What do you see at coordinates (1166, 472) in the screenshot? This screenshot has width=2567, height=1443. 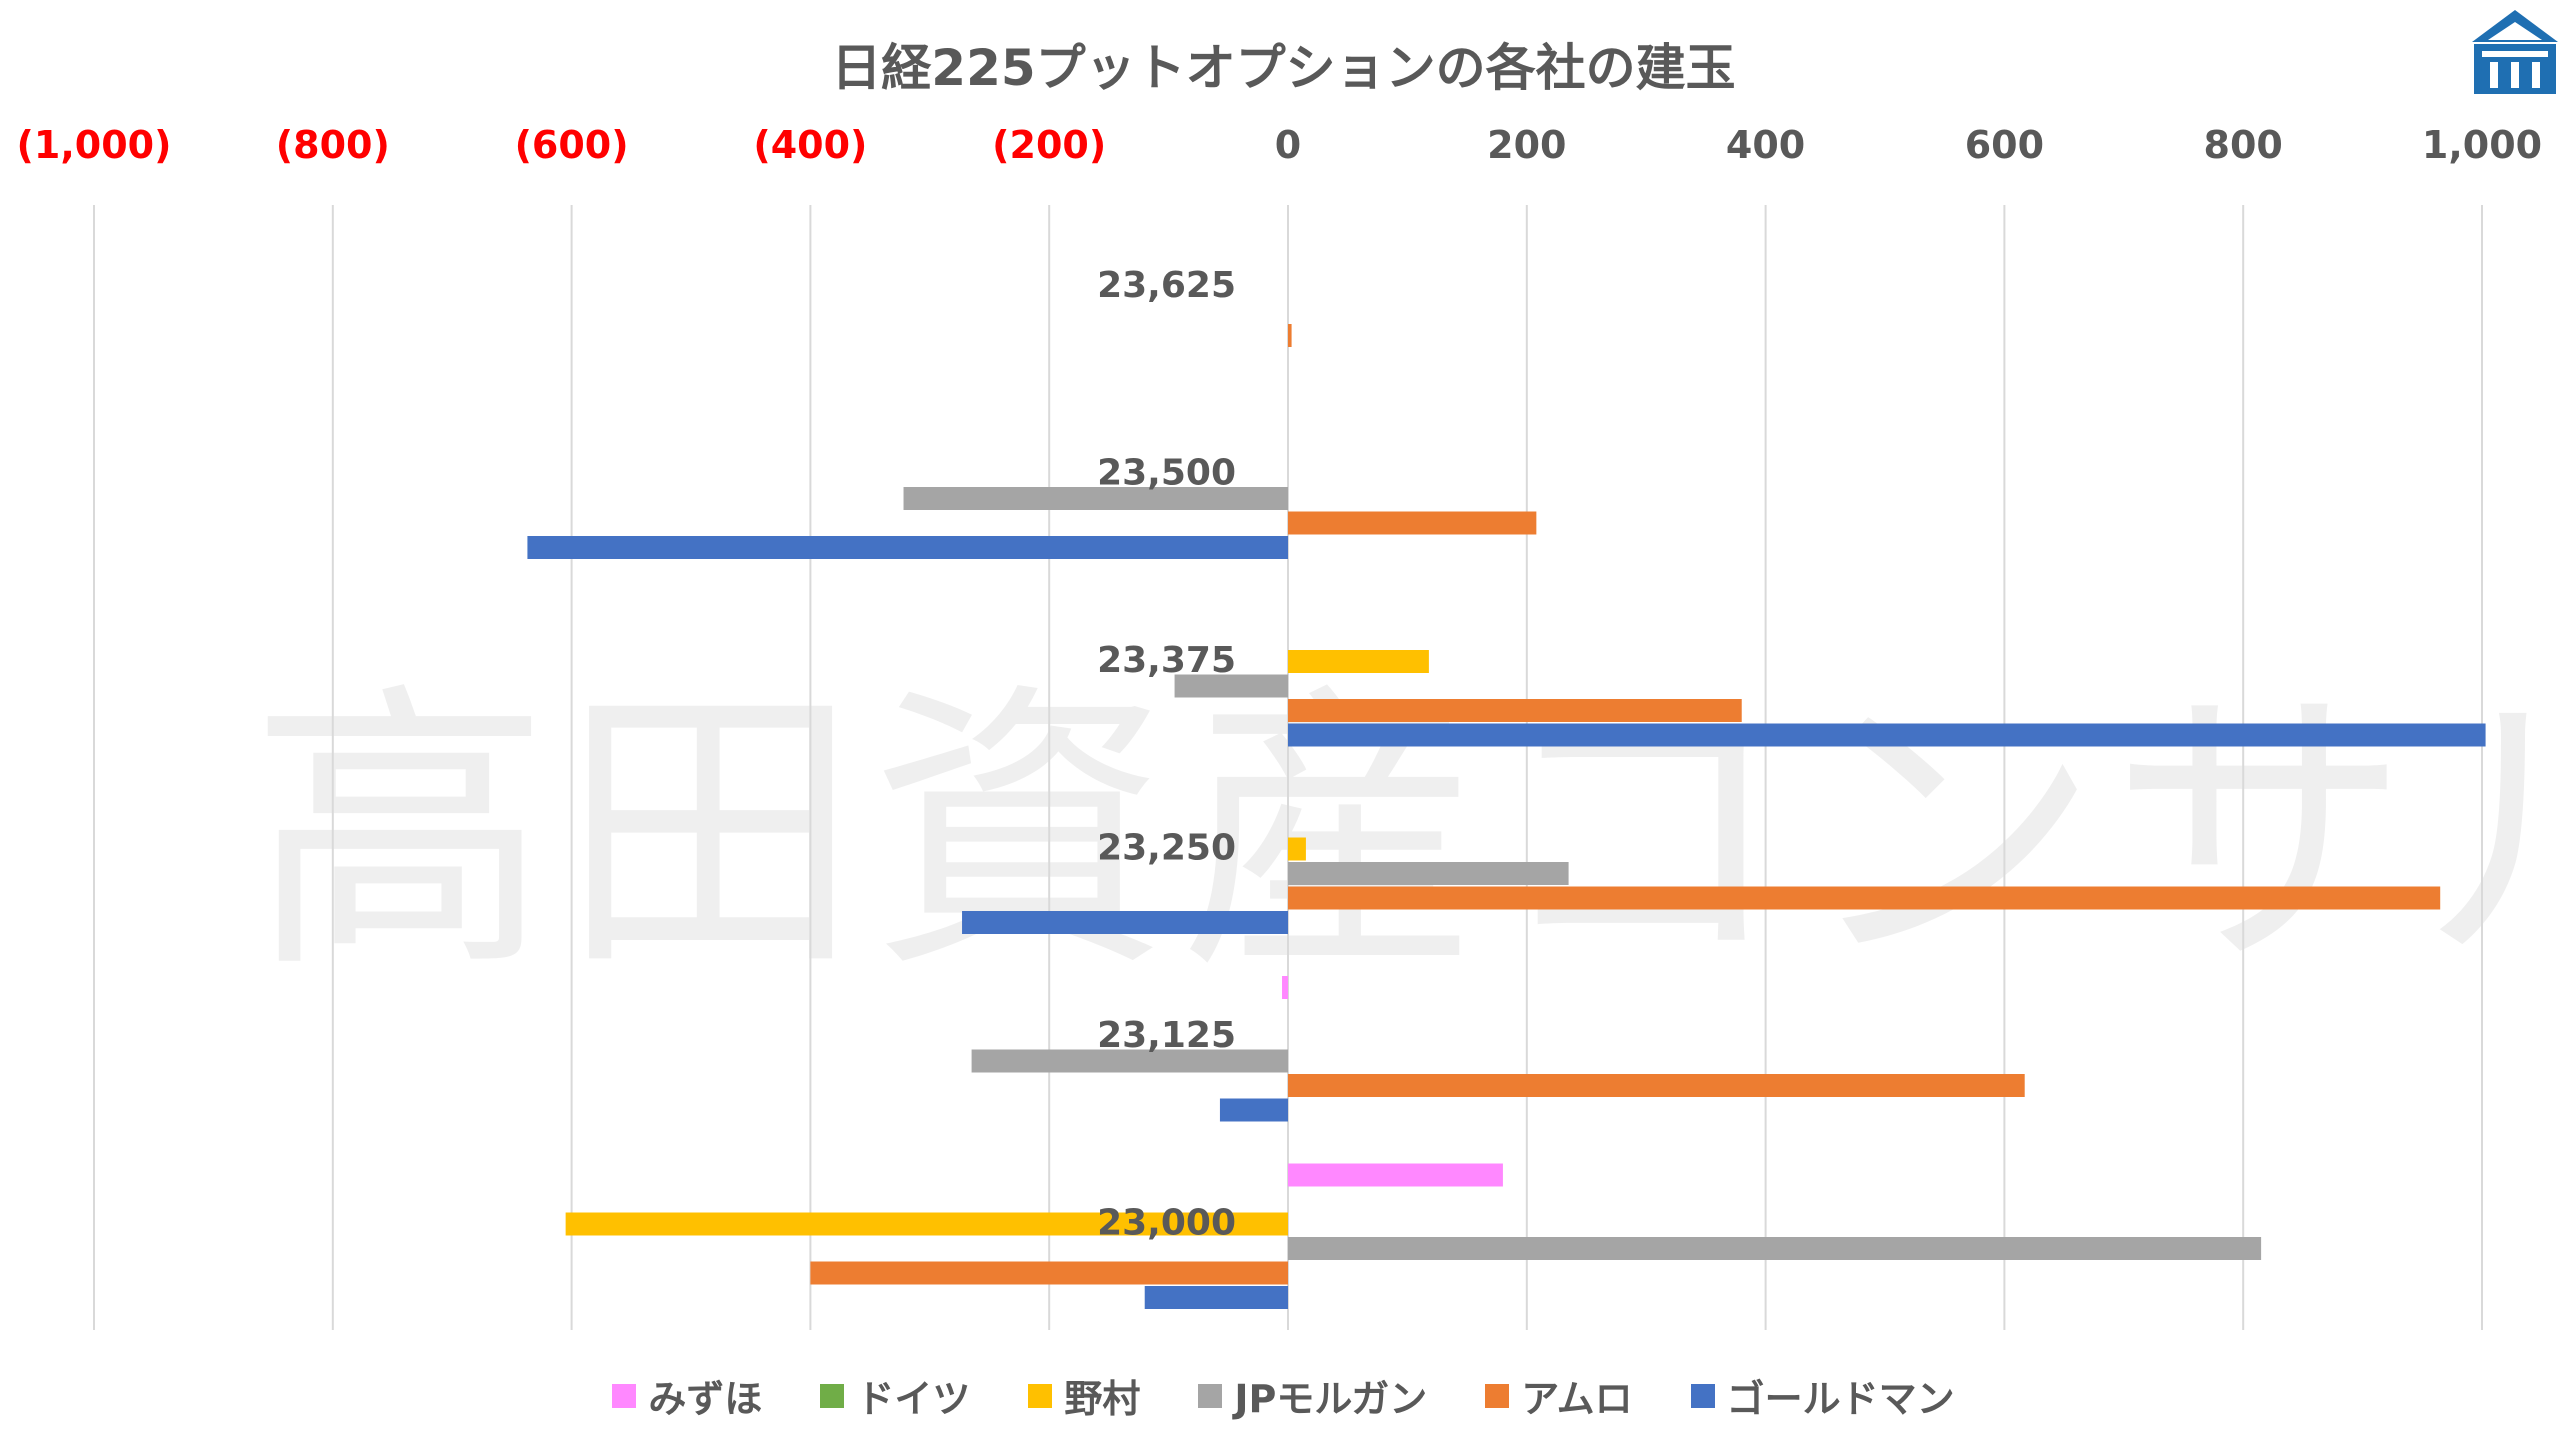 I see `category-label: 23,500` at bounding box center [1166, 472].